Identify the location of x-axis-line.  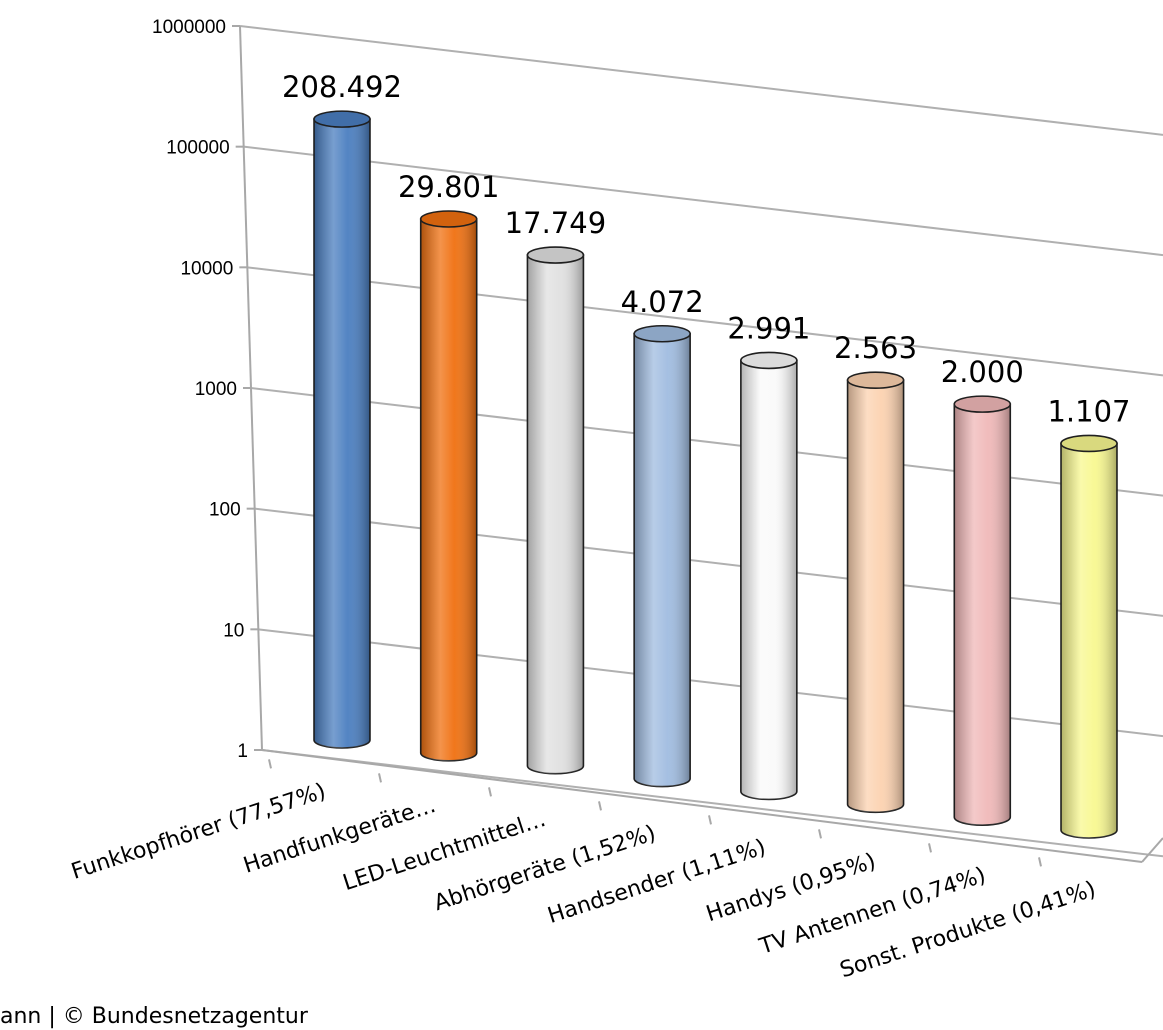
(702, 806).